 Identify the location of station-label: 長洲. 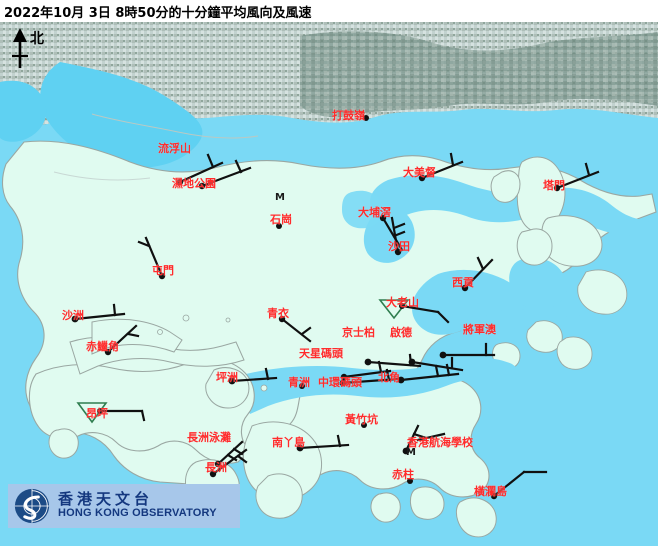
(216, 467).